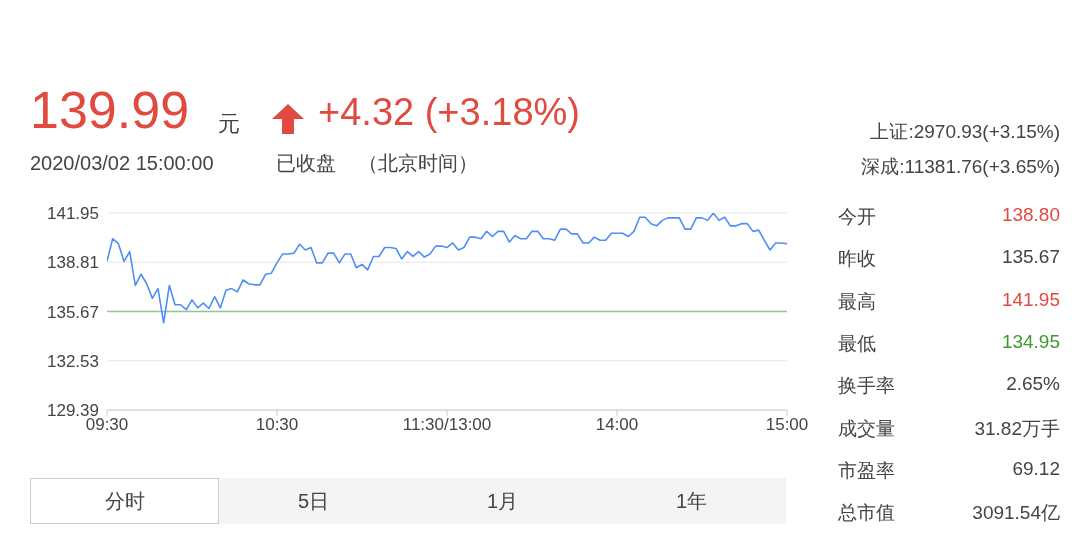 The image size is (1080, 546). What do you see at coordinates (1017, 428) in the screenshot?
I see `text: 31.82万手` at bounding box center [1017, 428].